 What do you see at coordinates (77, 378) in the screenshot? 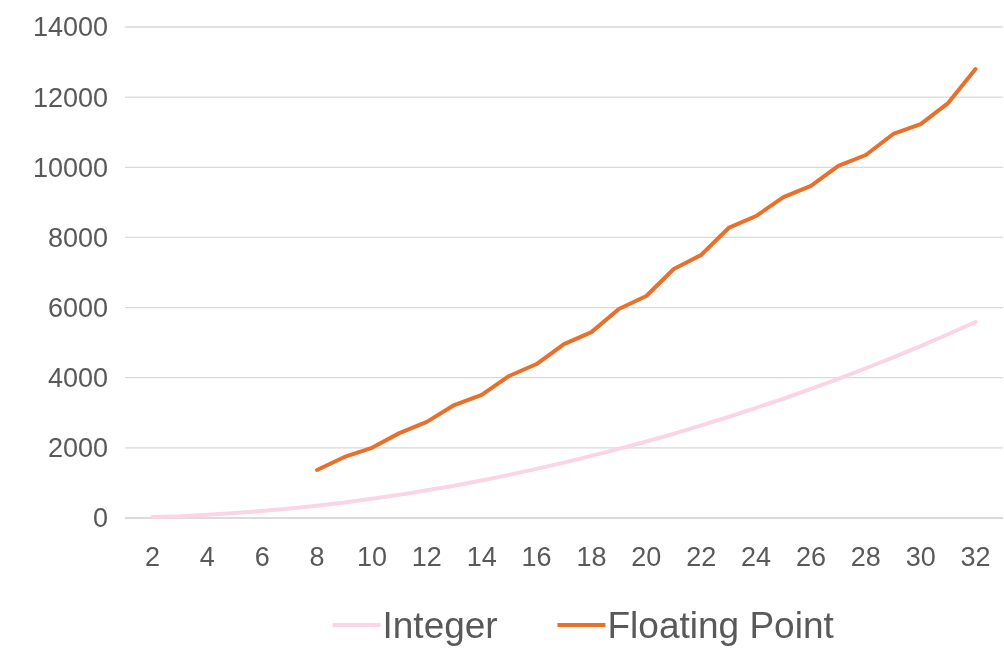
I see `y-tick-label: 4000` at bounding box center [77, 378].